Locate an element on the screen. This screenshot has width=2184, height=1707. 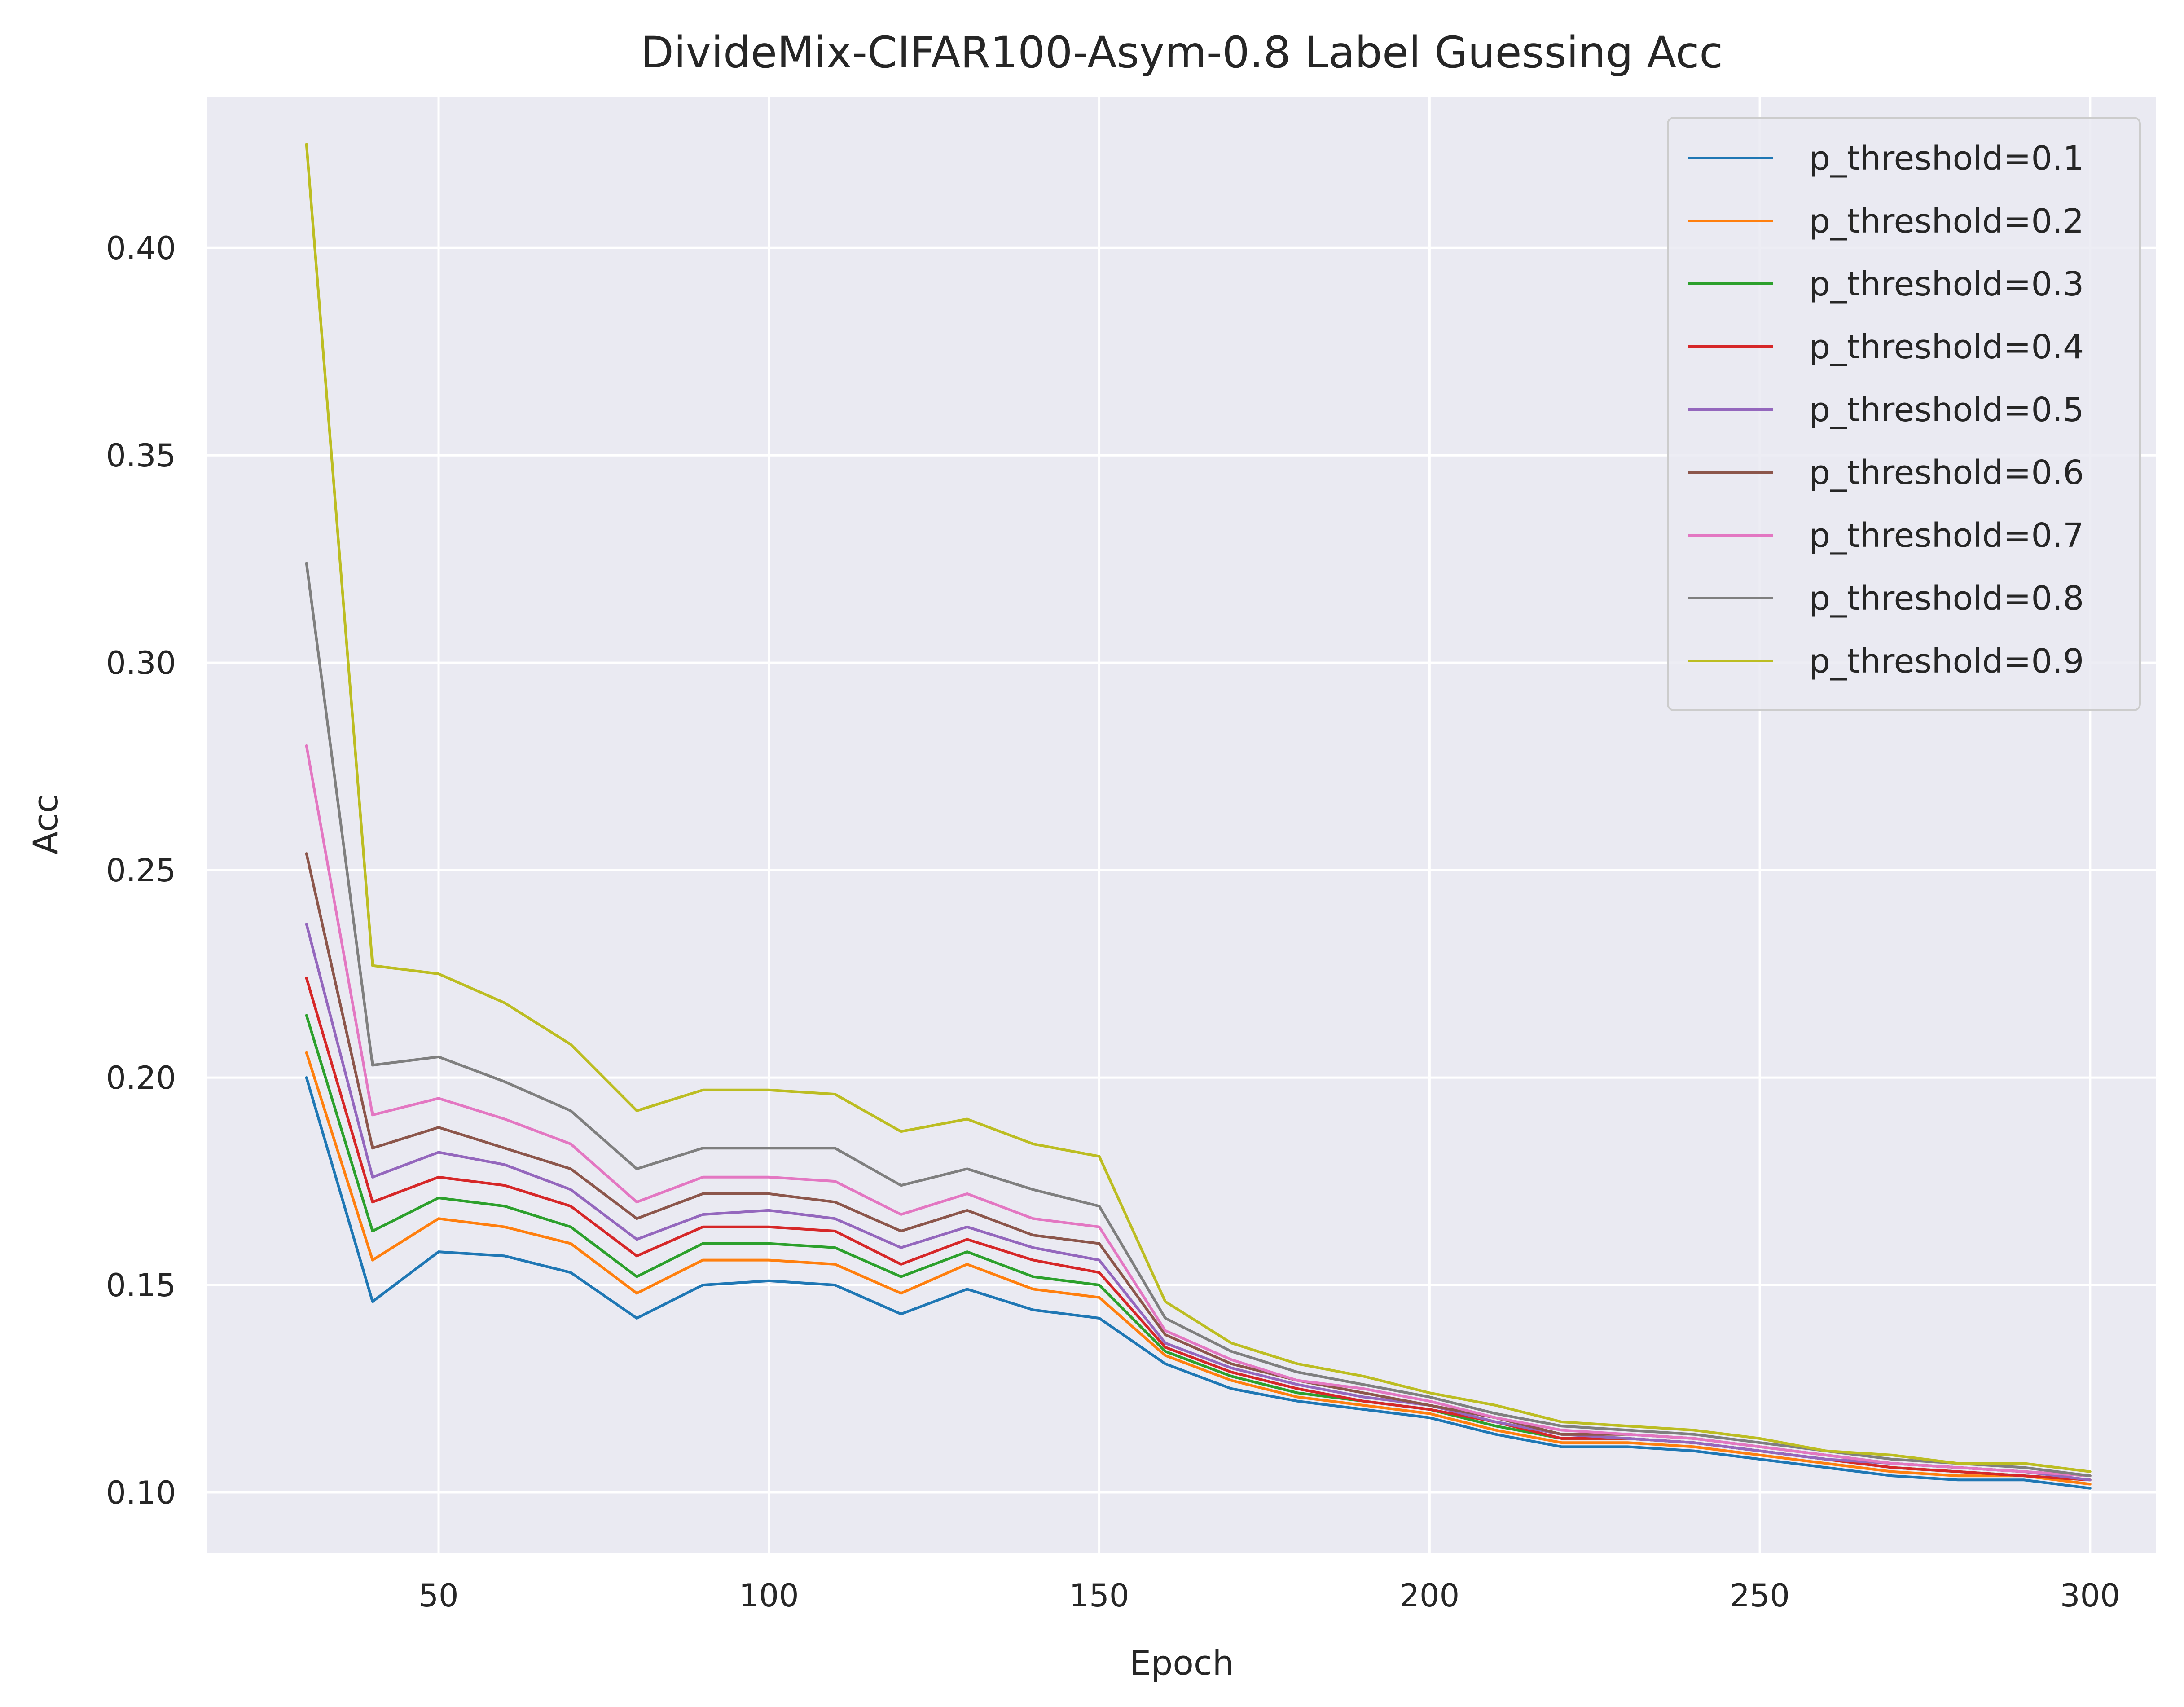
y-tick-label: 0.15 is located at coordinates (141, 1285).